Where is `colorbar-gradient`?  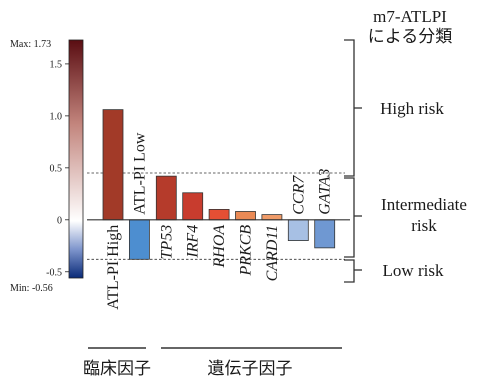 colorbar-gradient is located at coordinates (76, 159).